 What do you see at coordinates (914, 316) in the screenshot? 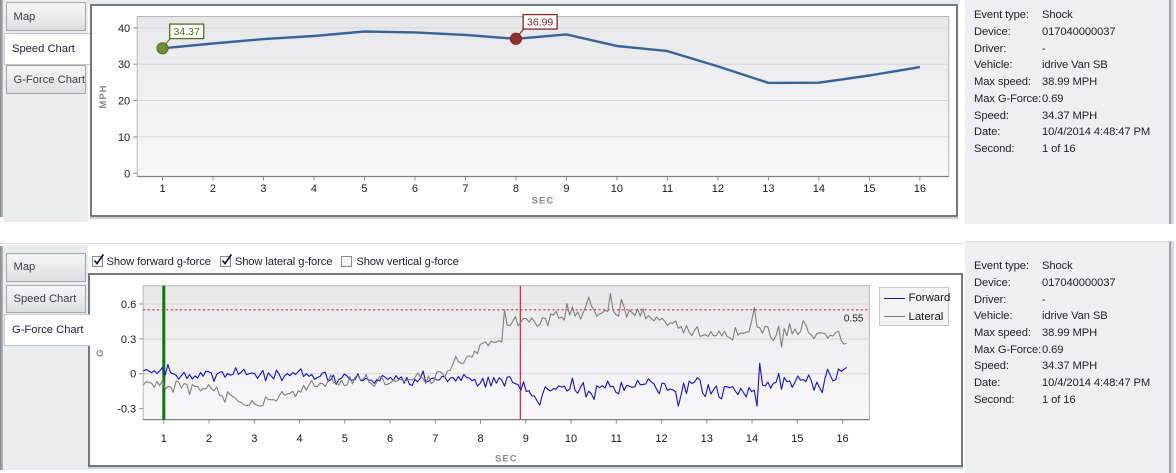
I see `legend-item-lateral: Lateral` at bounding box center [914, 316].